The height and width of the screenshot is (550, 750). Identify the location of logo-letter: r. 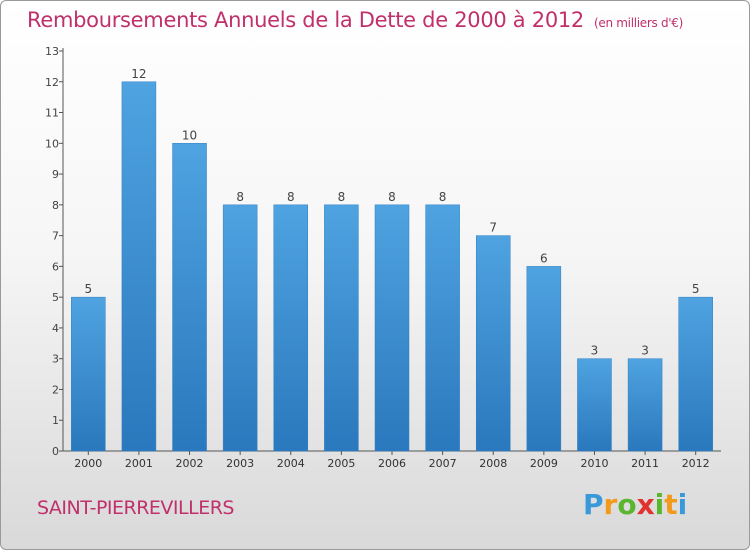
(610, 504).